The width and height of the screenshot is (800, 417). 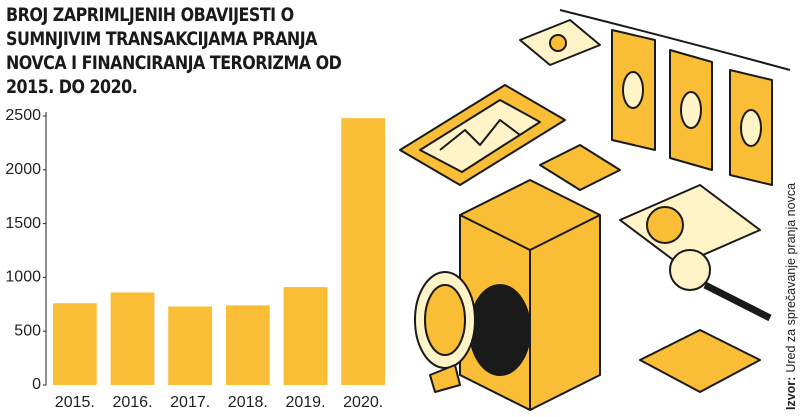 I want to click on source-label: Izvor:, so click(x=791, y=393).